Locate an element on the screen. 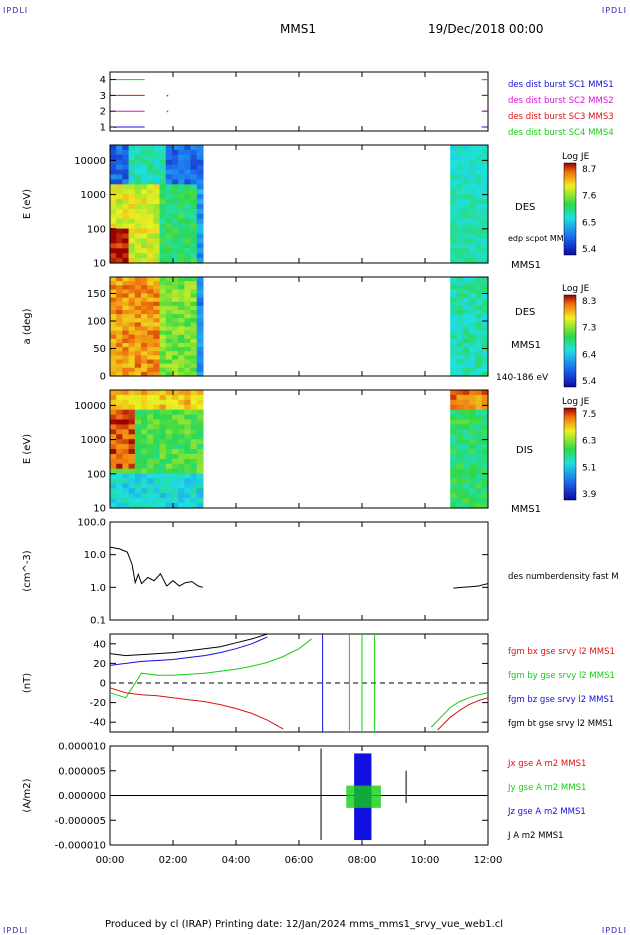  fgm-series-line is located at coordinates (188, 645).